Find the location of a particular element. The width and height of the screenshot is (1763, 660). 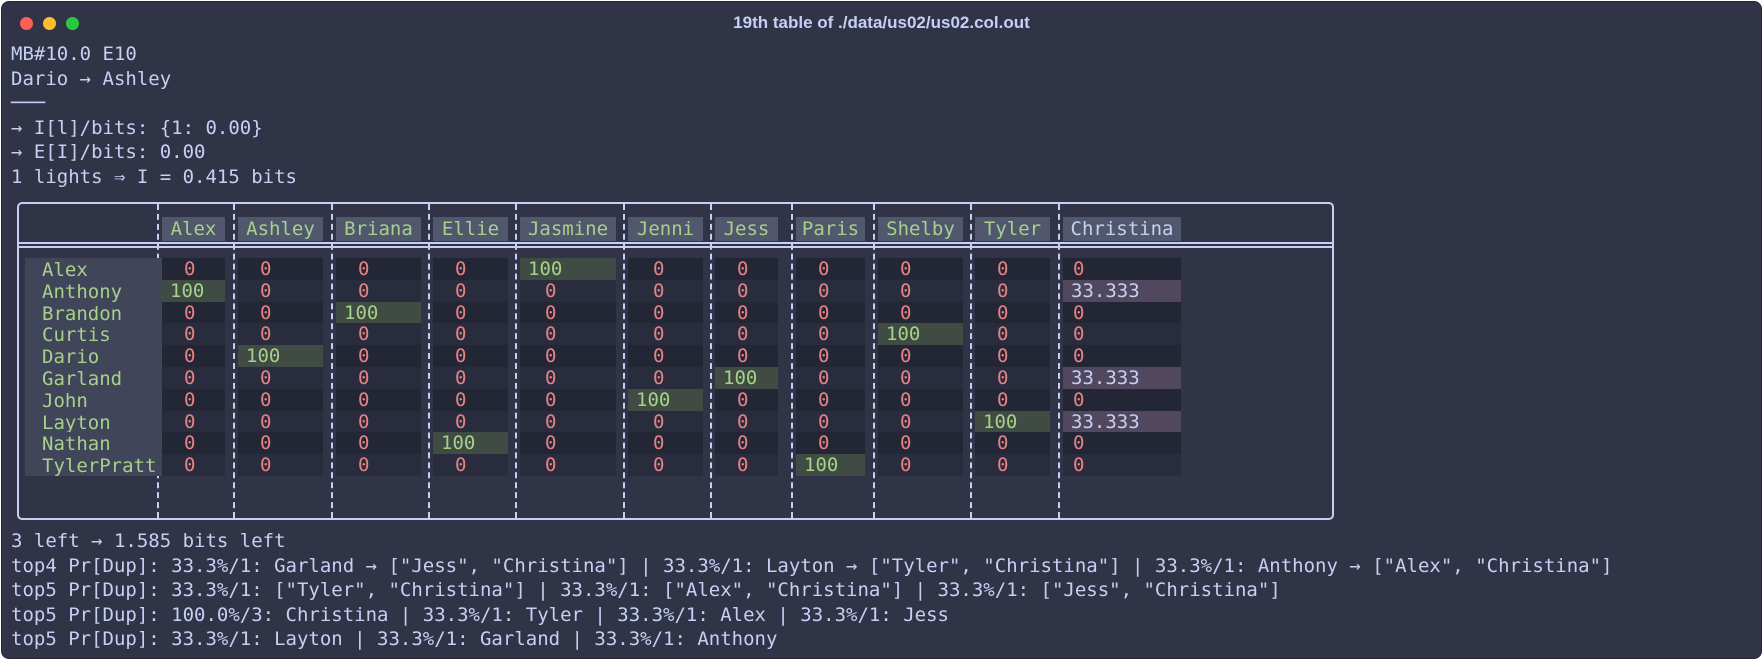

column-header: Shelby is located at coordinates (920, 229).